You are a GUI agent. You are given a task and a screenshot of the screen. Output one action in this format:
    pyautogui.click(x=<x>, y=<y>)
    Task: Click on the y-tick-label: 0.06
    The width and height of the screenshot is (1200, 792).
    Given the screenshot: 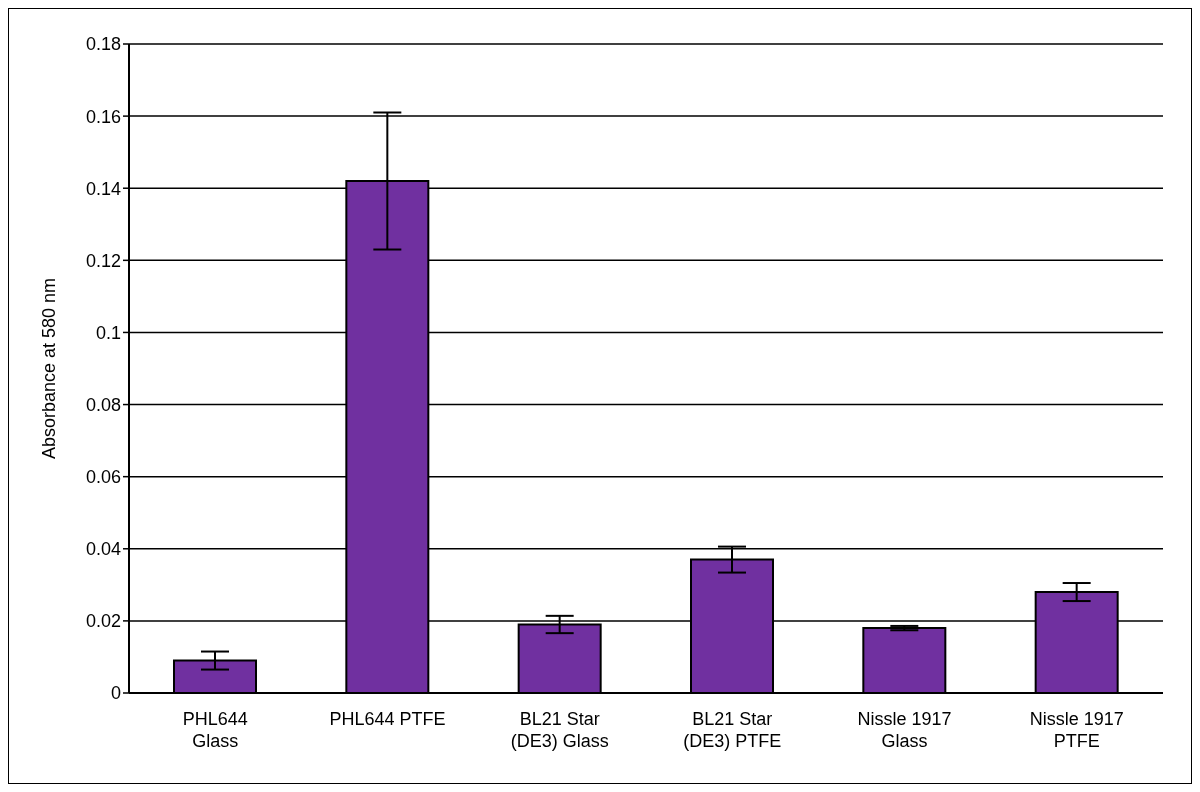 What is the action you would take?
    pyautogui.click(x=103, y=477)
    